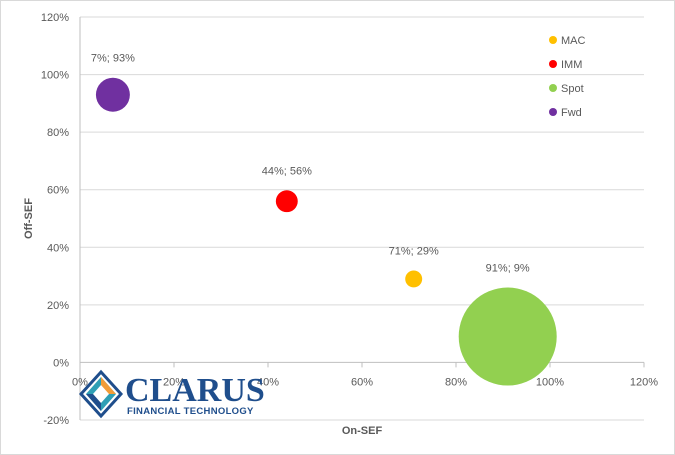 The width and height of the screenshot is (675, 455). I want to click on legend-marker-spot, so click(553, 88).